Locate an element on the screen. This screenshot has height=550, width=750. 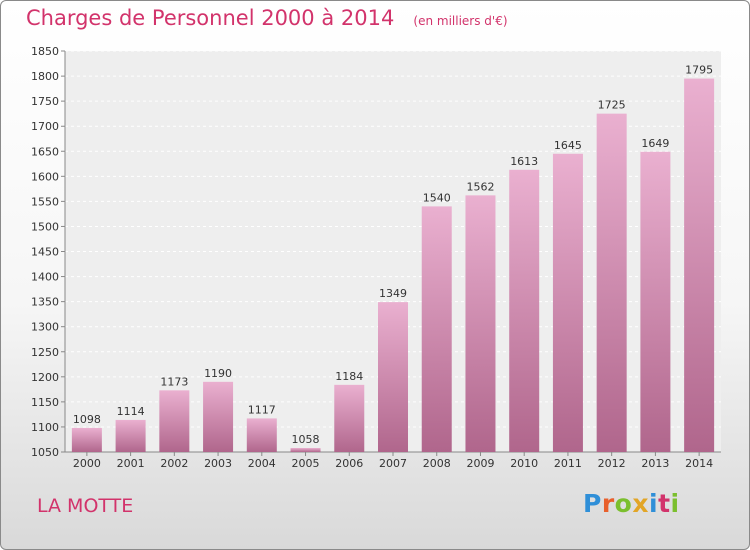
y-tick-label: 1500 is located at coordinates (45, 226).